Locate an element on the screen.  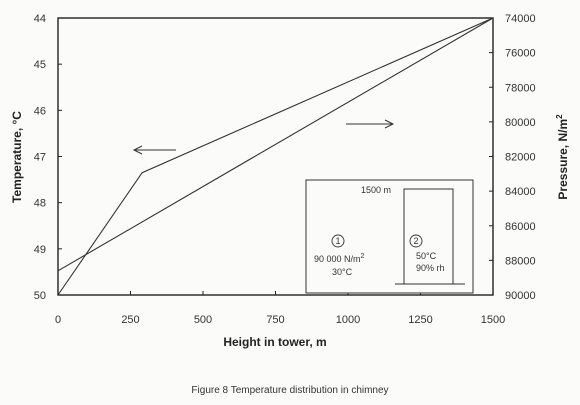
chimney-inset: 1500 m 1 90 000 N/m2 30°C 2 50°C 90% rh is located at coordinates (389, 236).